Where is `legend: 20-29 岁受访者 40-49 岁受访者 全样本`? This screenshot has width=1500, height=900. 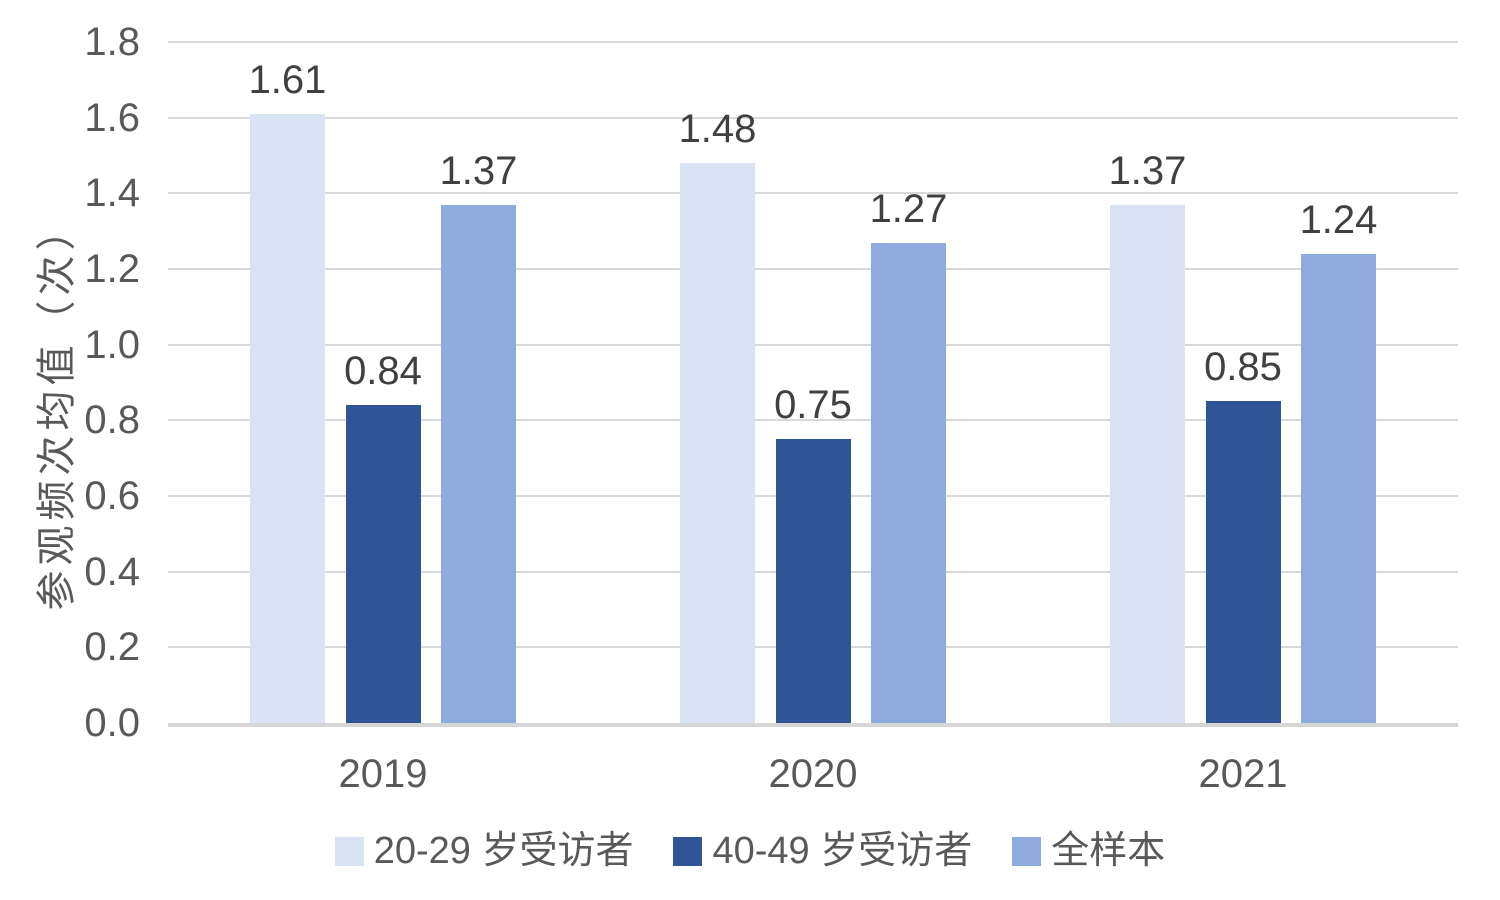
legend: 20-29 岁受访者 40-49 岁受访者 全样本 is located at coordinates (750, 851).